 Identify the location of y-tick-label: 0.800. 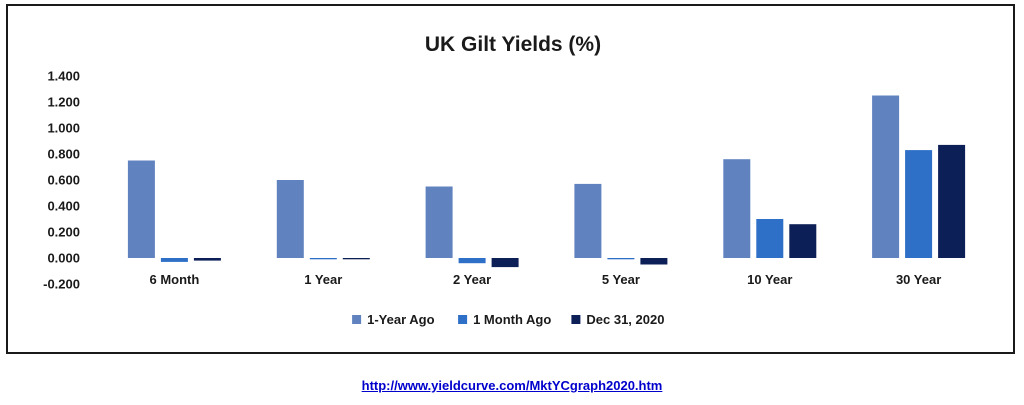
(63, 154).